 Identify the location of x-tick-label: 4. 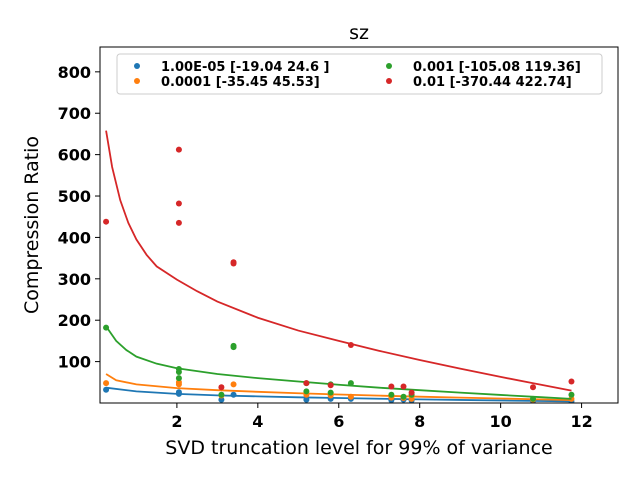
(257, 421).